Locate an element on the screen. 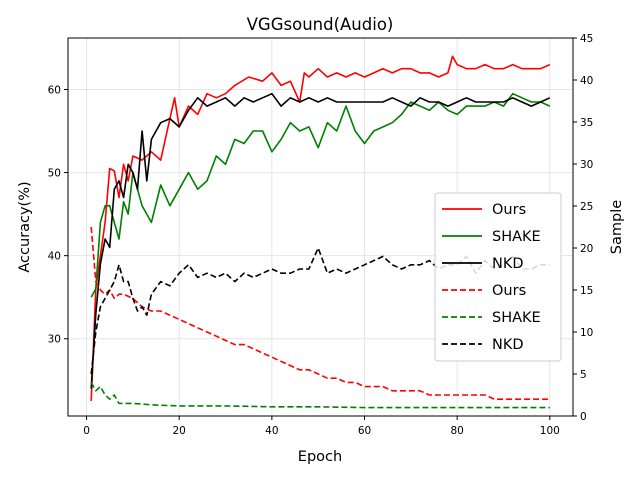  y2-tick-label: 20 is located at coordinates (586, 249).